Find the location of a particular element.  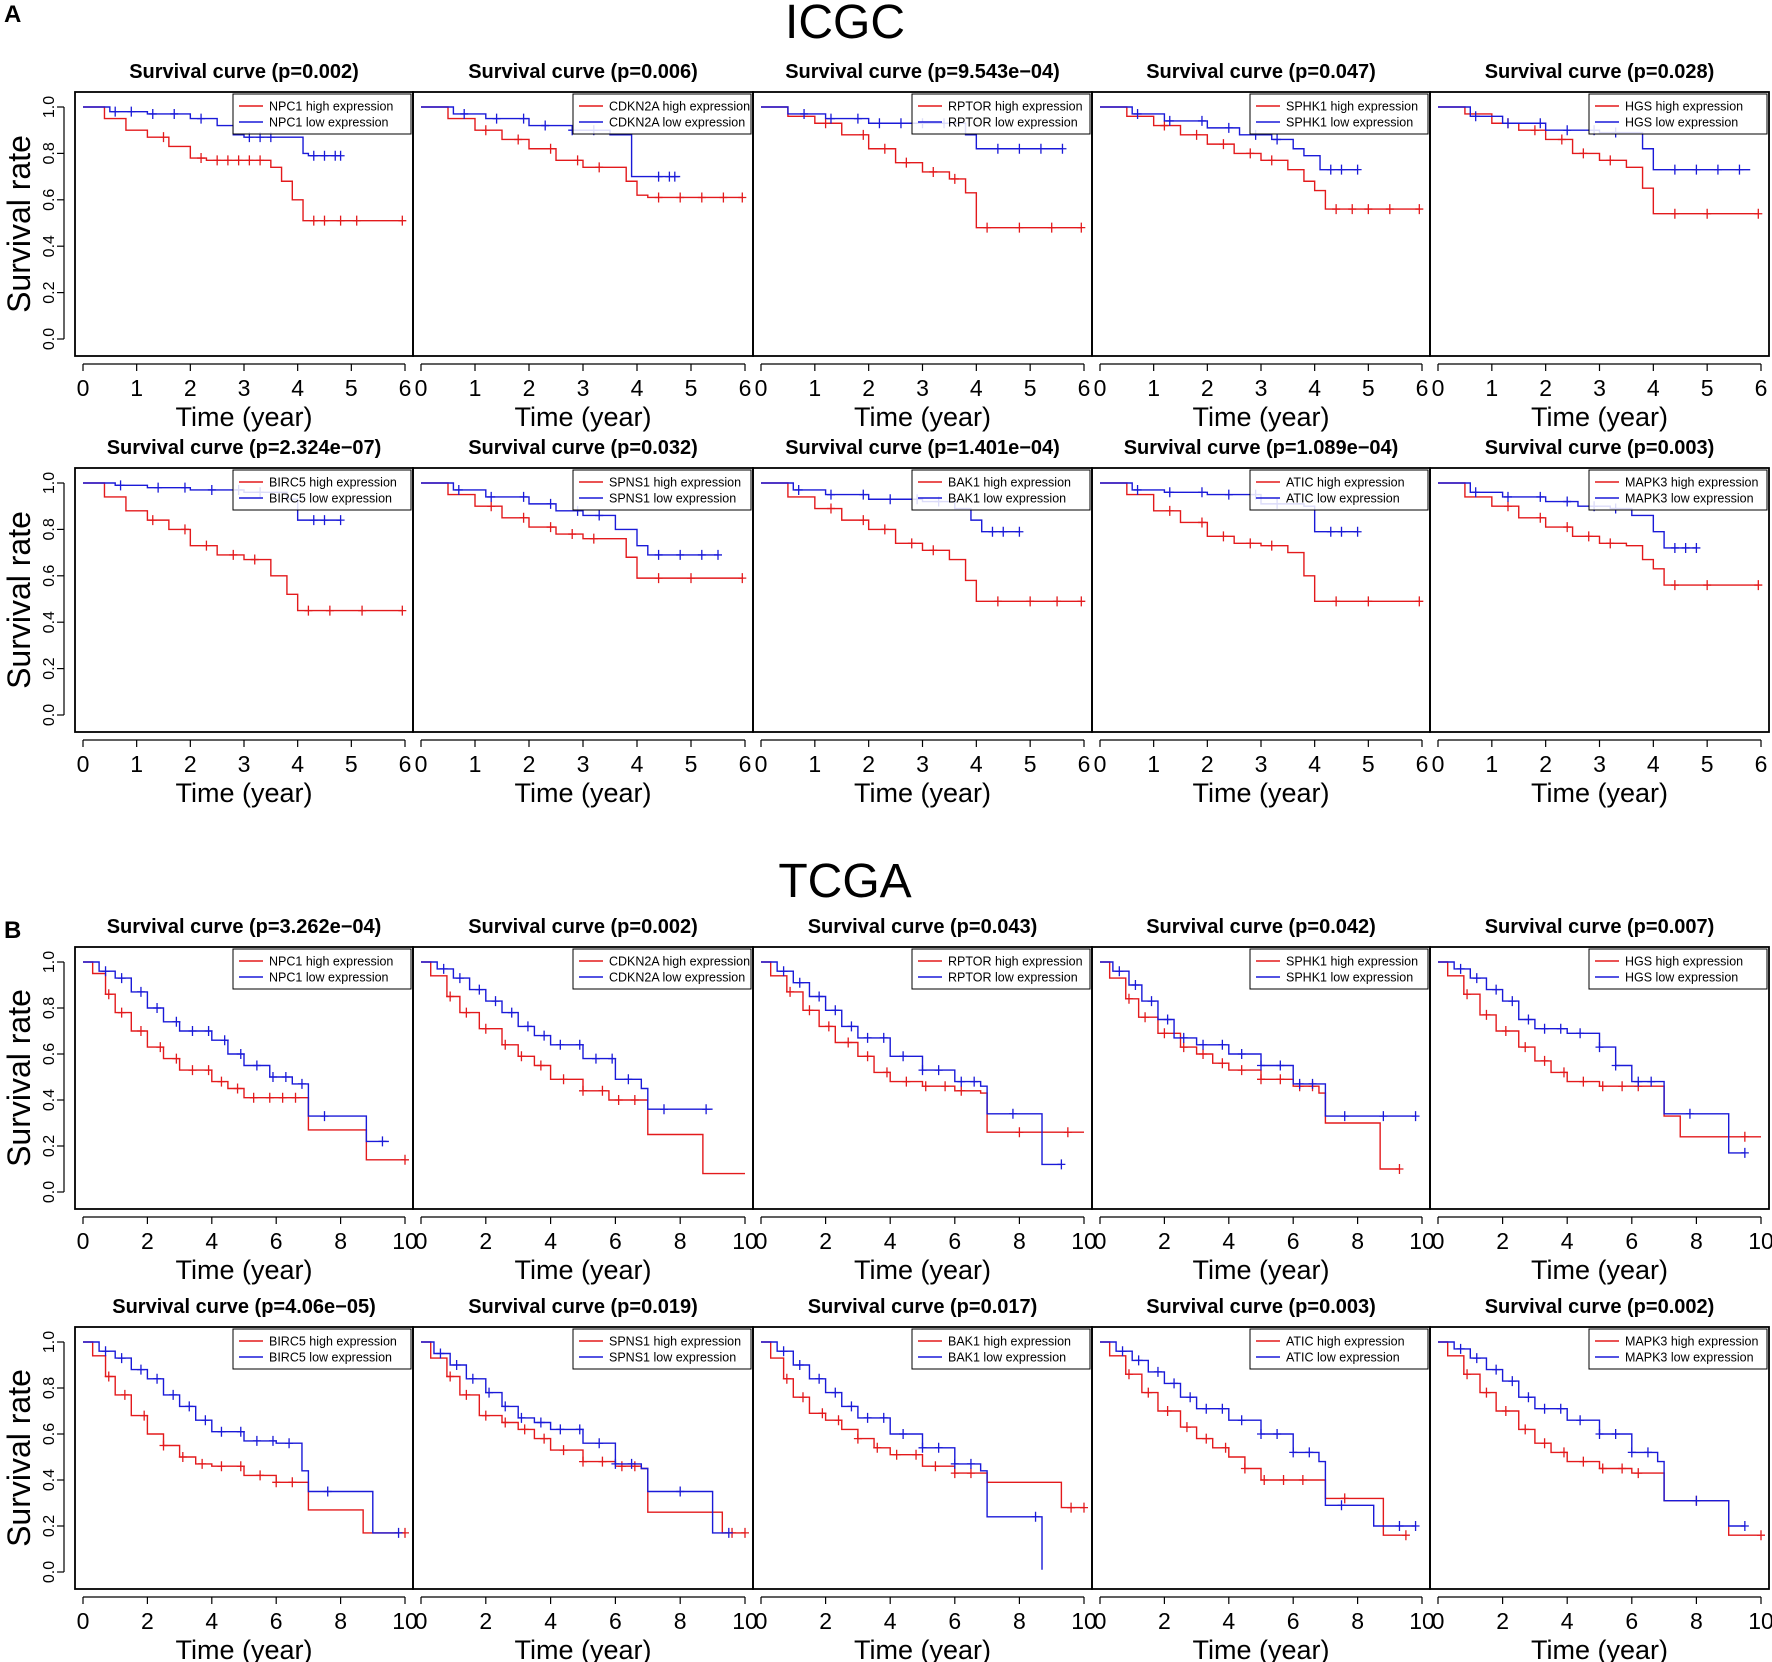

x-tick-label: 10 is located at coordinates (1760, 1621).